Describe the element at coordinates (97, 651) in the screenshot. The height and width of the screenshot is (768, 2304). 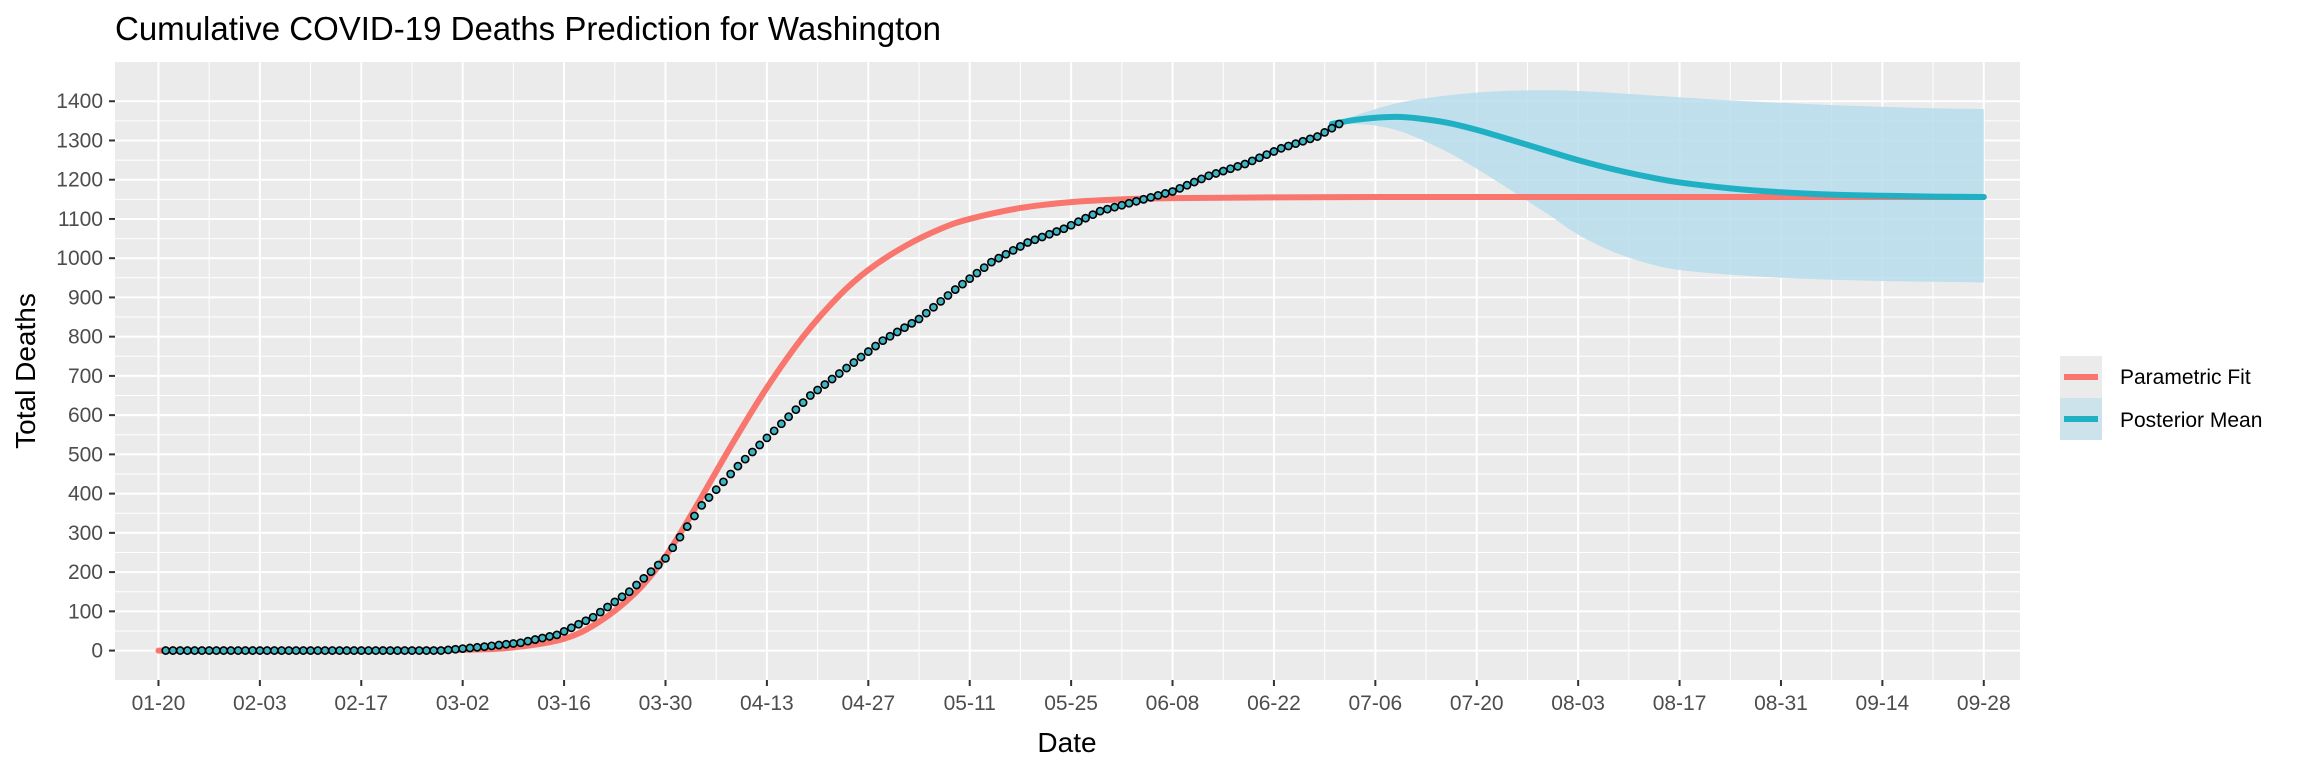
I see `y-tick-label: 0` at that location.